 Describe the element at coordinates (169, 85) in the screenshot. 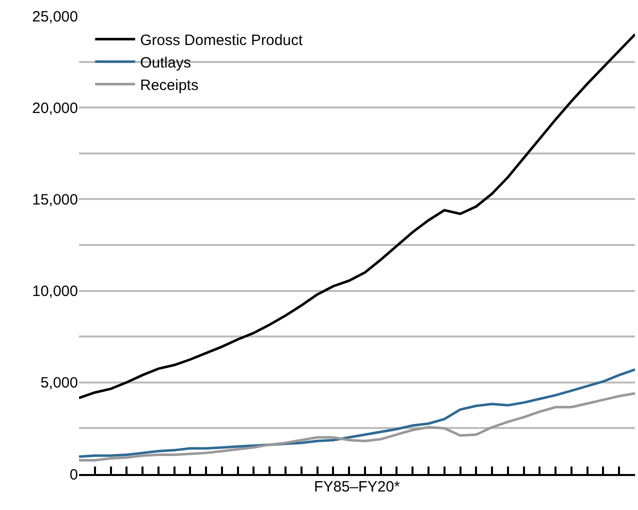

I see `legend-label: Receipts` at that location.